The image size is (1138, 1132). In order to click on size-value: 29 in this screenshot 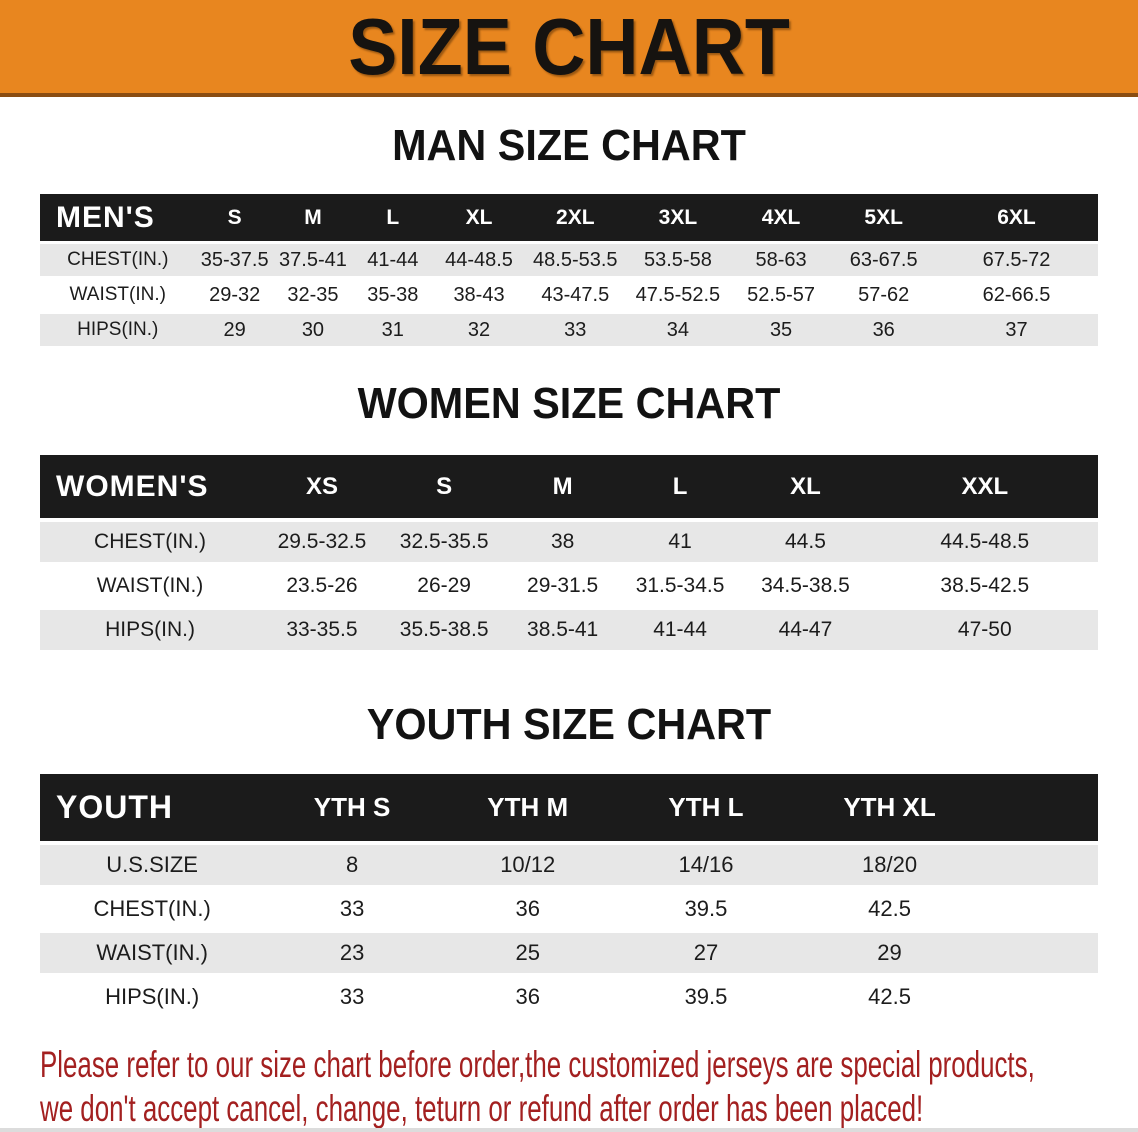, I will do `click(889, 952)`.